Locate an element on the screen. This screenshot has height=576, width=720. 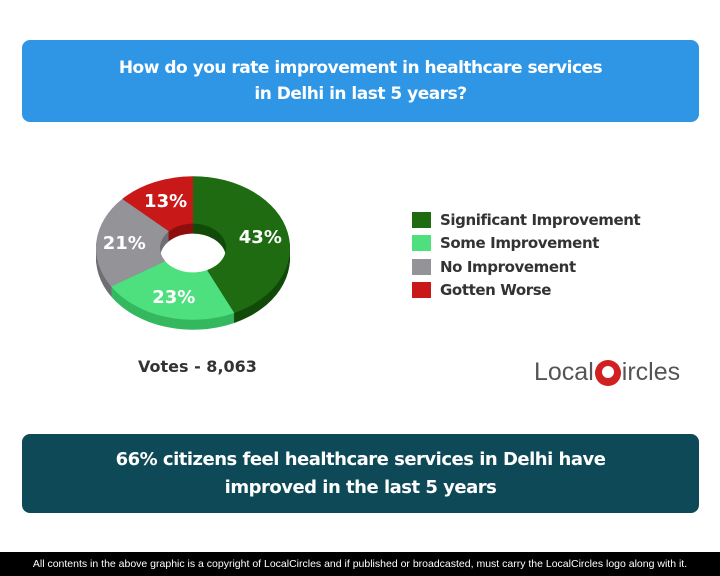
legend-item: No Improvement is located at coordinates (526, 267).